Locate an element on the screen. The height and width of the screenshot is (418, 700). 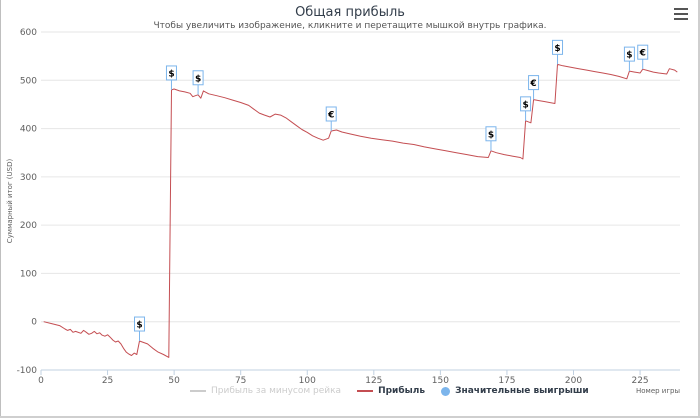
legend-marker-icon is located at coordinates (446, 391).